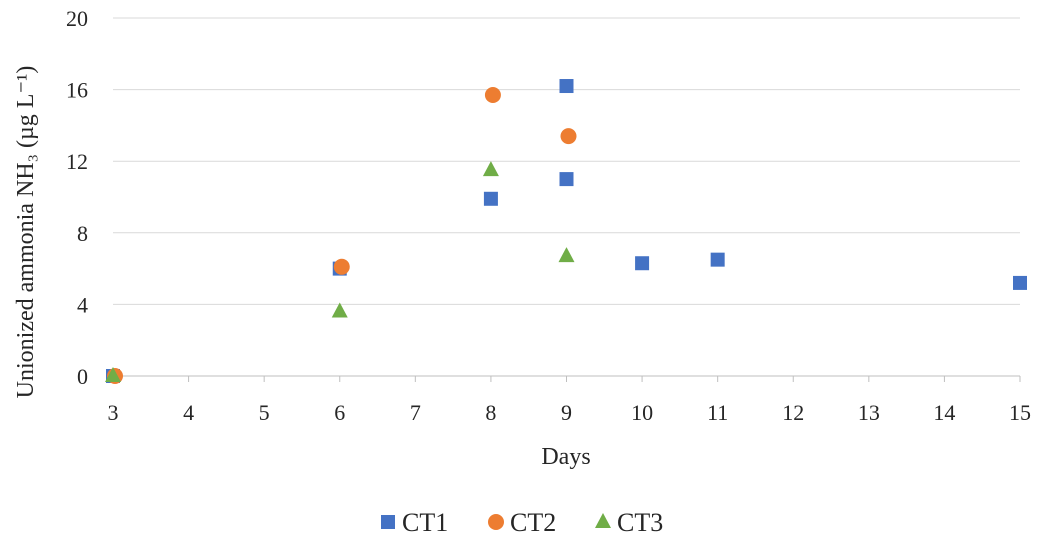  What do you see at coordinates (77, 161) in the screenshot?
I see `y-tick-label: 12` at bounding box center [77, 161].